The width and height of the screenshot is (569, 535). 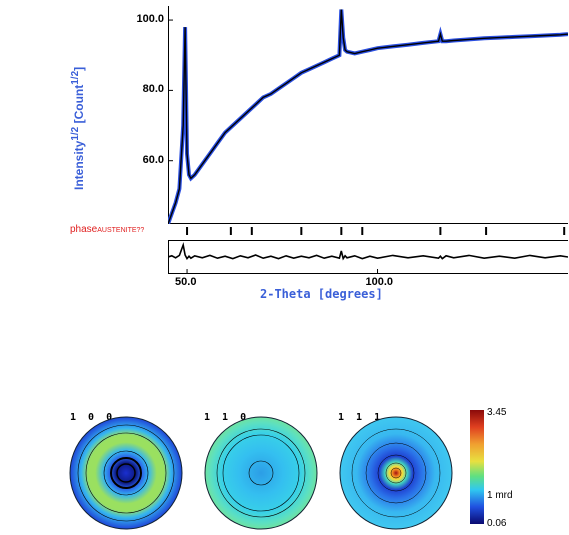 What do you see at coordinates (500, 495) in the screenshot?
I see `colorbar-mid-label: 1 mrd` at bounding box center [500, 495].